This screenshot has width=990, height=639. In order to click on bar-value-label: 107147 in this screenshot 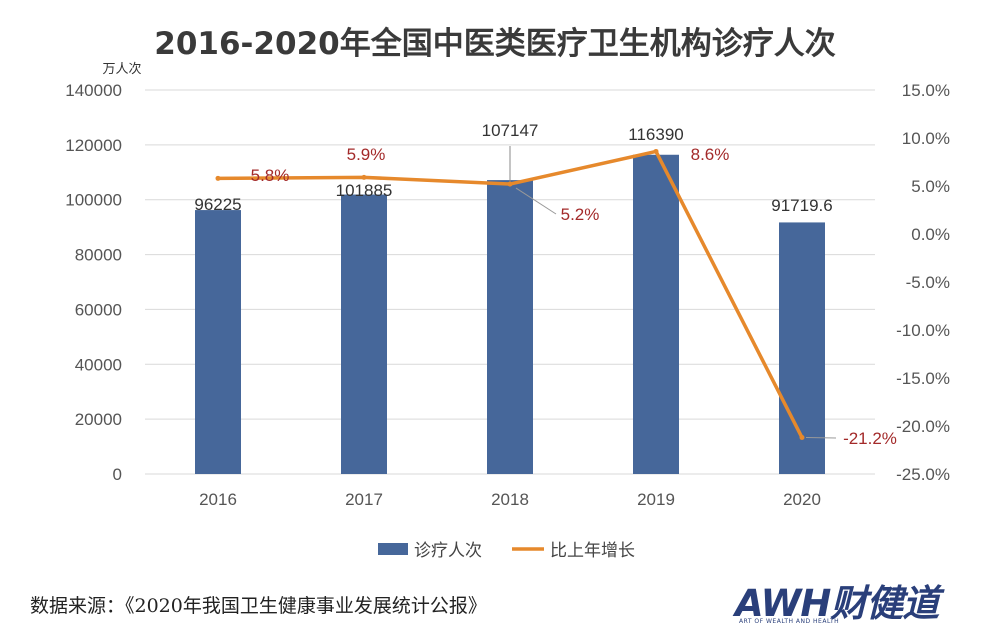, I will do `click(510, 130)`.